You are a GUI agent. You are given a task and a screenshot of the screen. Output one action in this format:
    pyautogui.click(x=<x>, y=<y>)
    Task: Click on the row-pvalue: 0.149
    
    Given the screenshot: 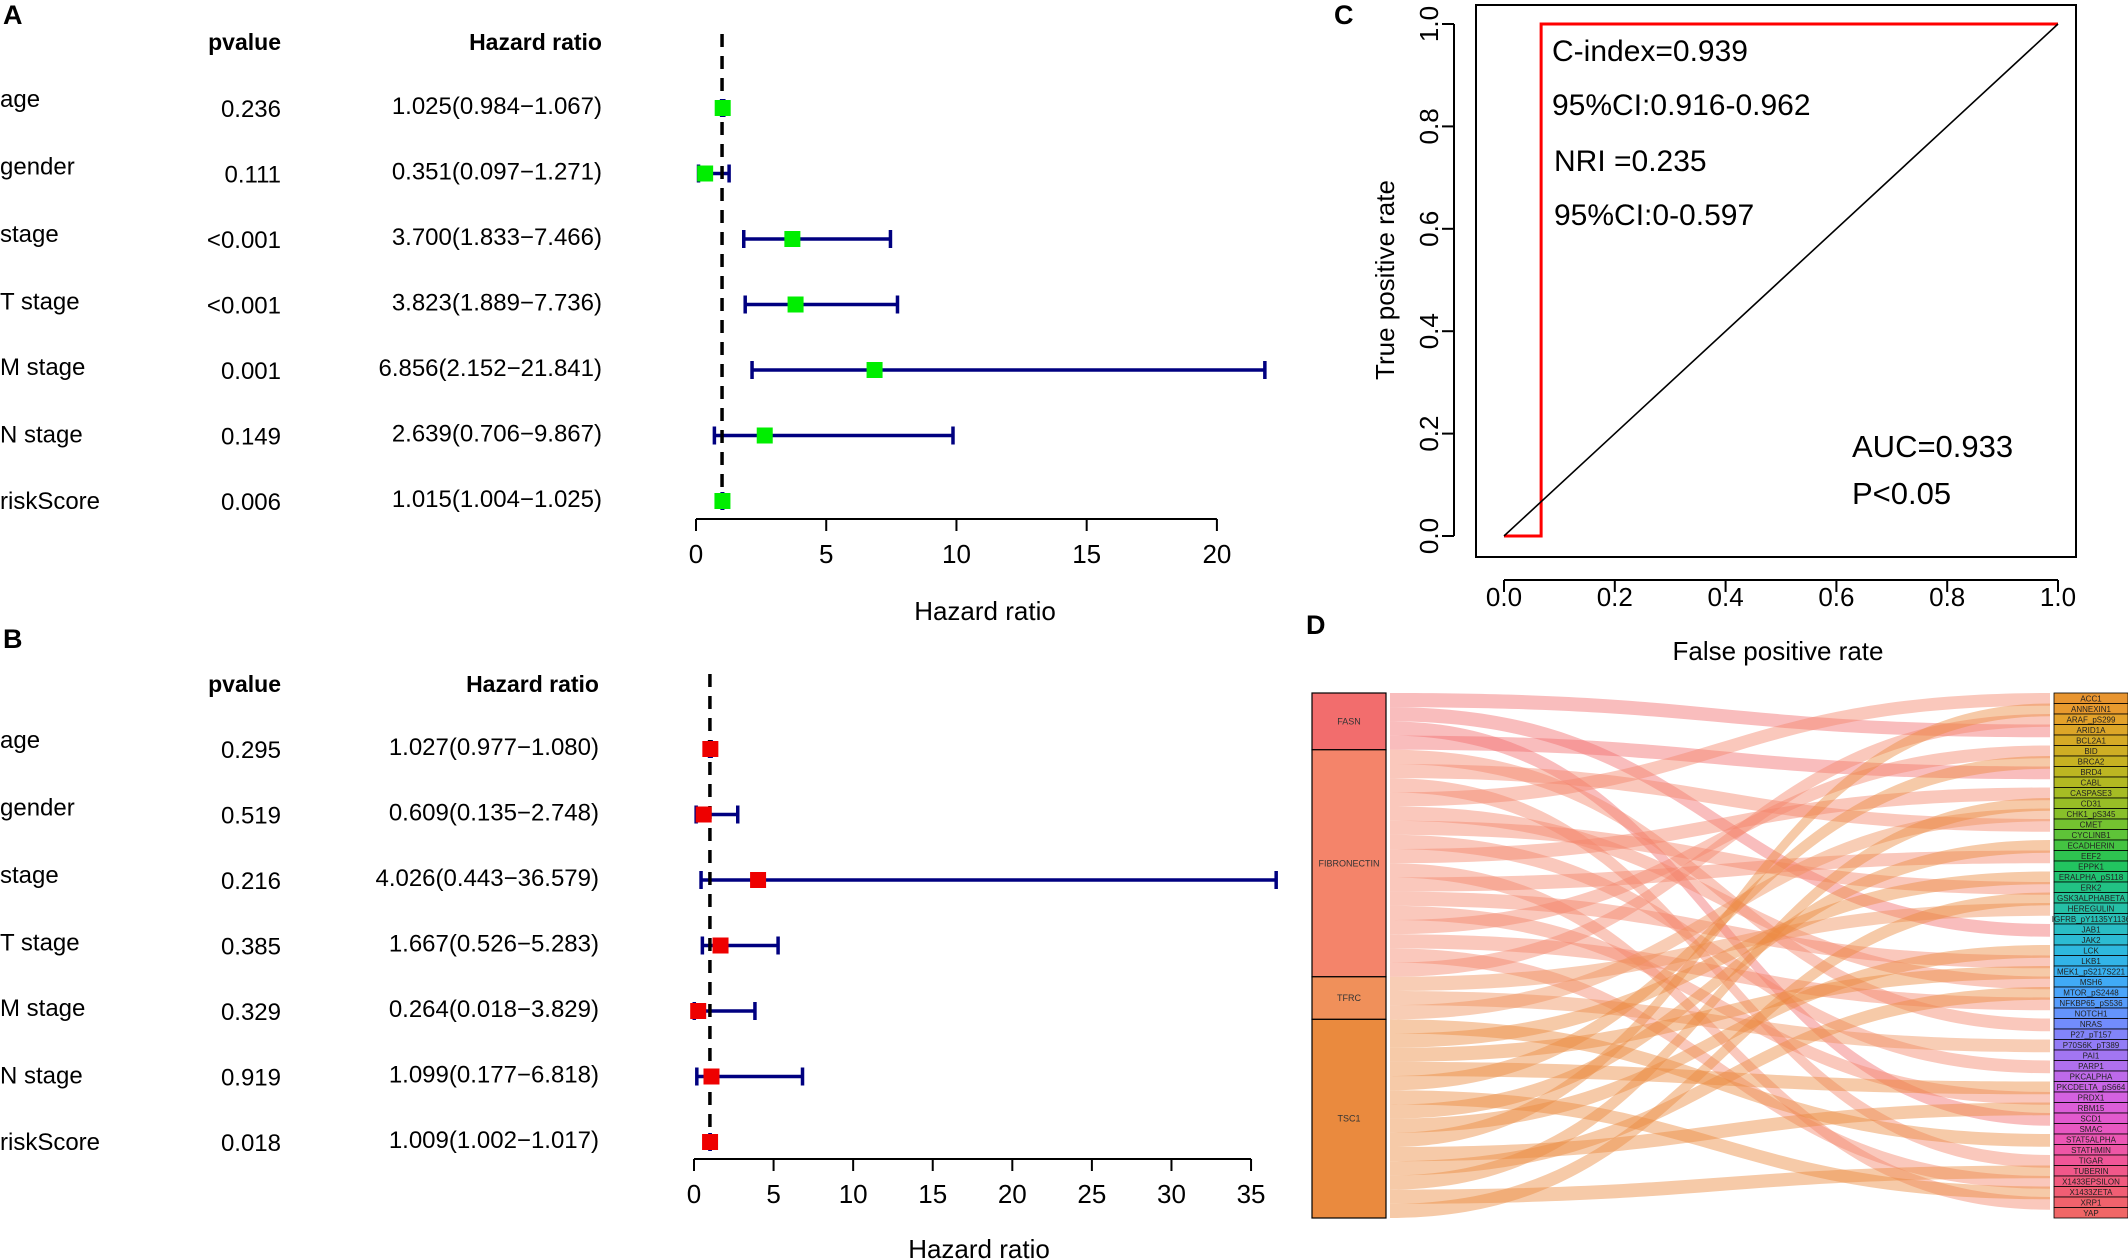 What is the action you would take?
    pyautogui.click(x=251, y=437)
    